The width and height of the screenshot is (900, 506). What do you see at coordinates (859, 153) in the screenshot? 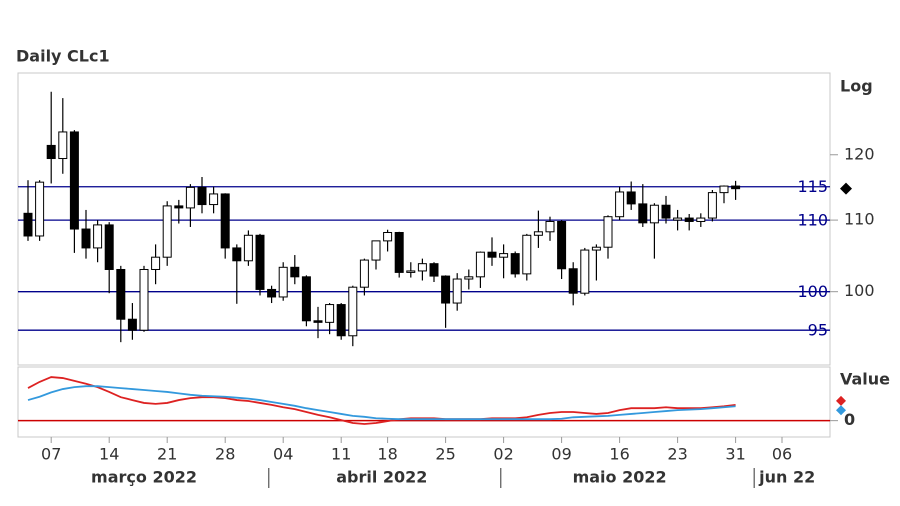
I see `y-tick-label: 120` at bounding box center [859, 153].